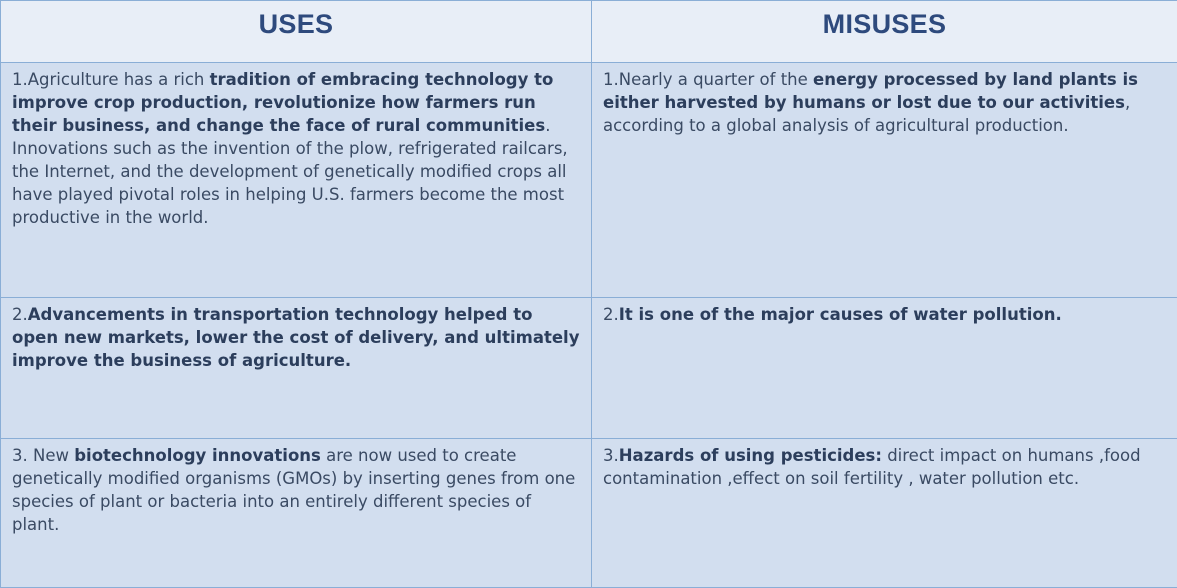 The height and width of the screenshot is (588, 1177). I want to click on misuse-3-text-b: Hazards of using pesticides:, so click(750, 455).